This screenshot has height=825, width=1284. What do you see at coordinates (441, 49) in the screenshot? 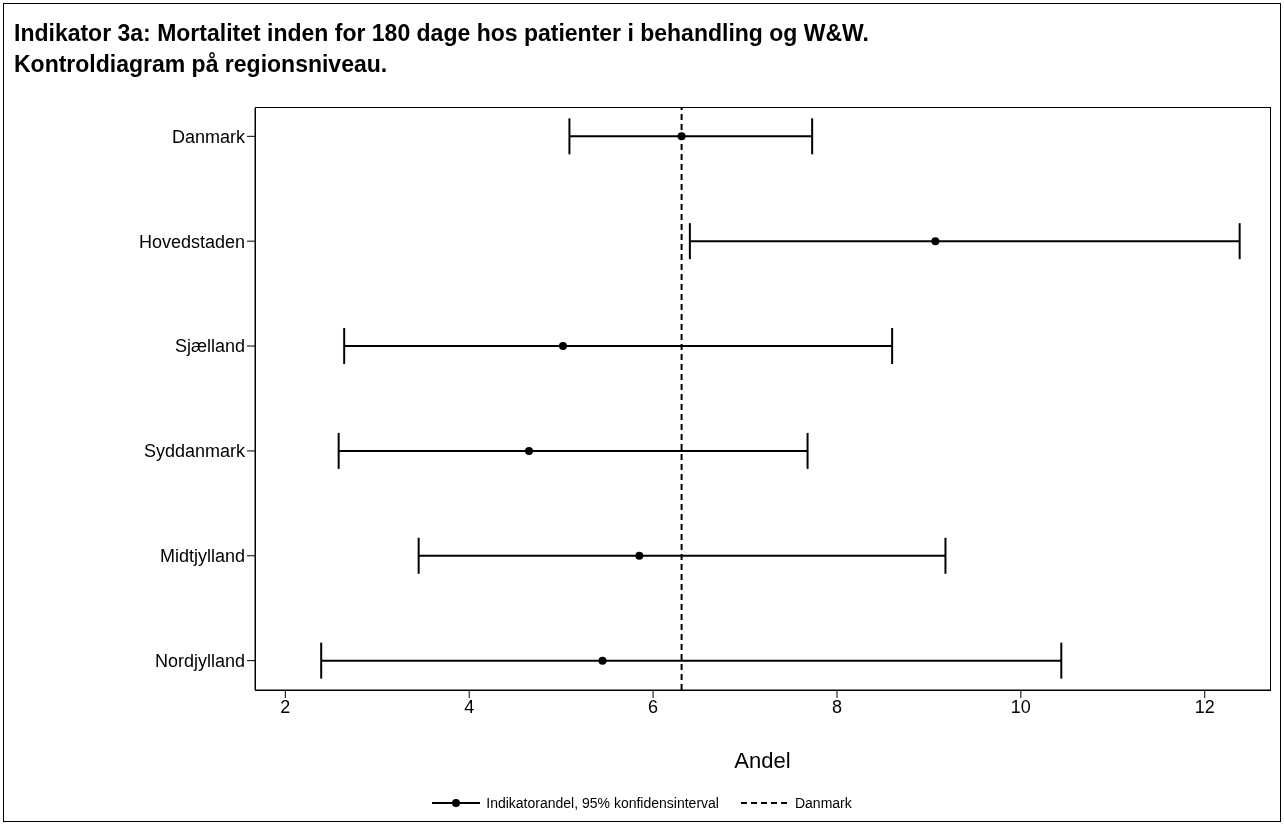
I see `chart-title: Indikator 3a: Mortalitet inden for 180 dage hos patienter i behandling og W&W. Kontroldiagram på regionsniveau.` at bounding box center [441, 49].